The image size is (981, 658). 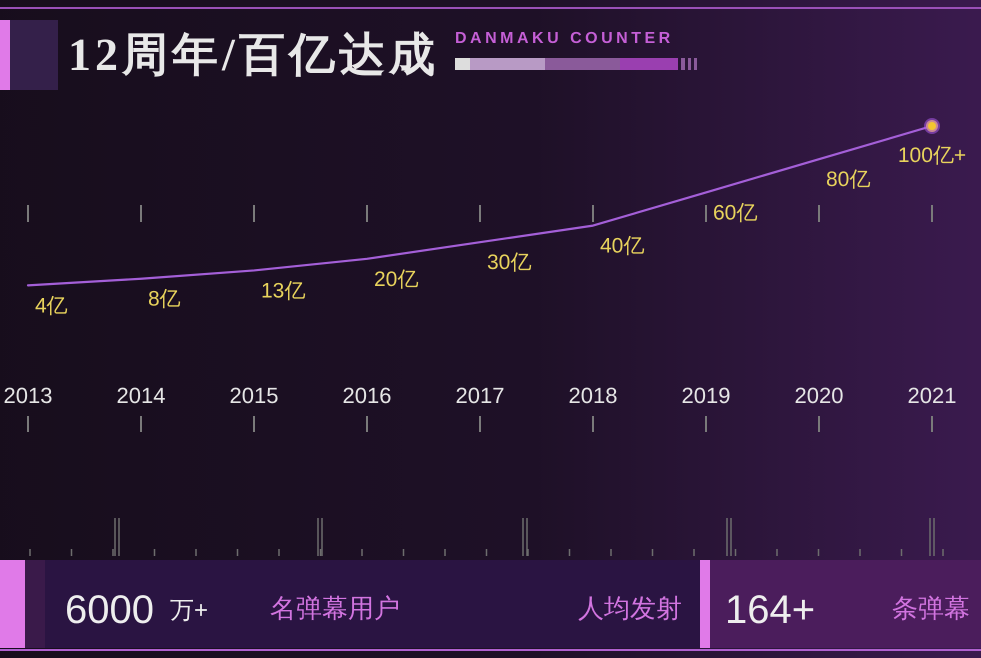 What do you see at coordinates (51, 306) in the screenshot?
I see `data-label: 4亿` at bounding box center [51, 306].